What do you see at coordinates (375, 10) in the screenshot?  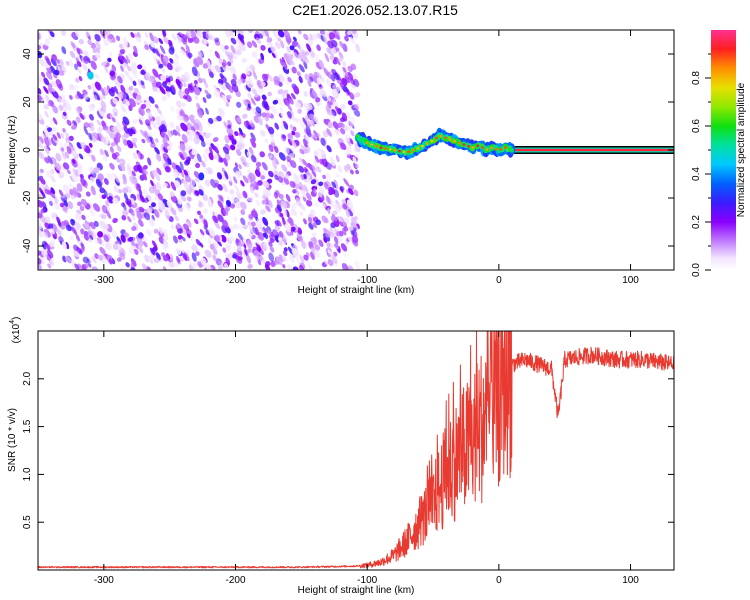 I see `chart-title: C2E1.2026.052.13.07.R15` at bounding box center [375, 10].